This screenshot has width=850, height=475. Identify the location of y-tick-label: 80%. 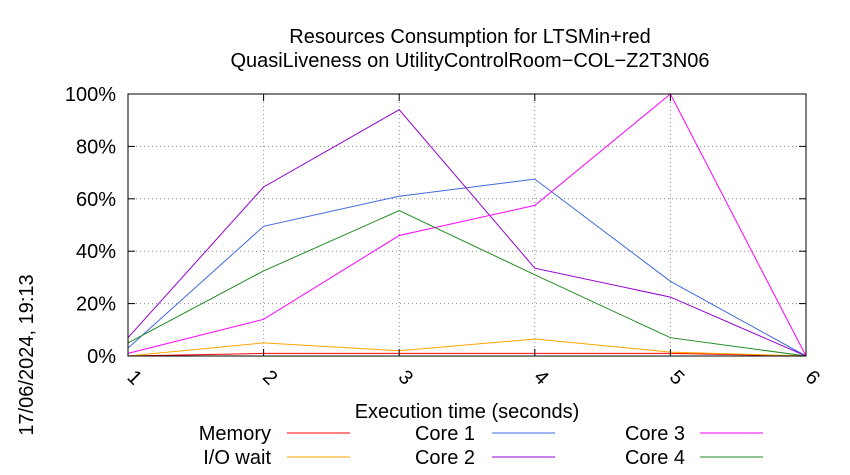
(96, 147).